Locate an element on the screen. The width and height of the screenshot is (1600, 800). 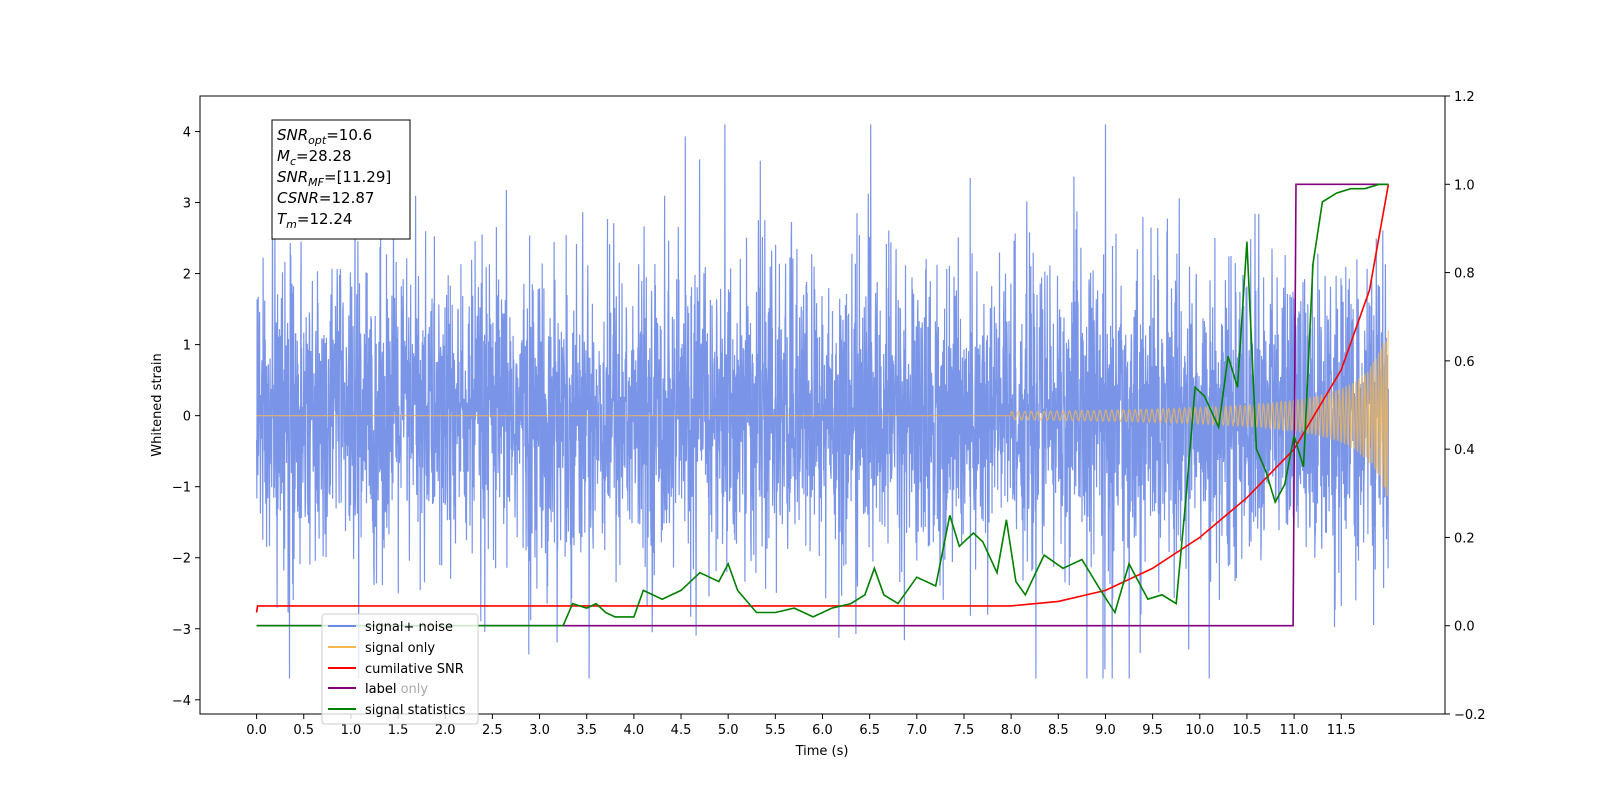
legend-frame is located at coordinates (400, 669).